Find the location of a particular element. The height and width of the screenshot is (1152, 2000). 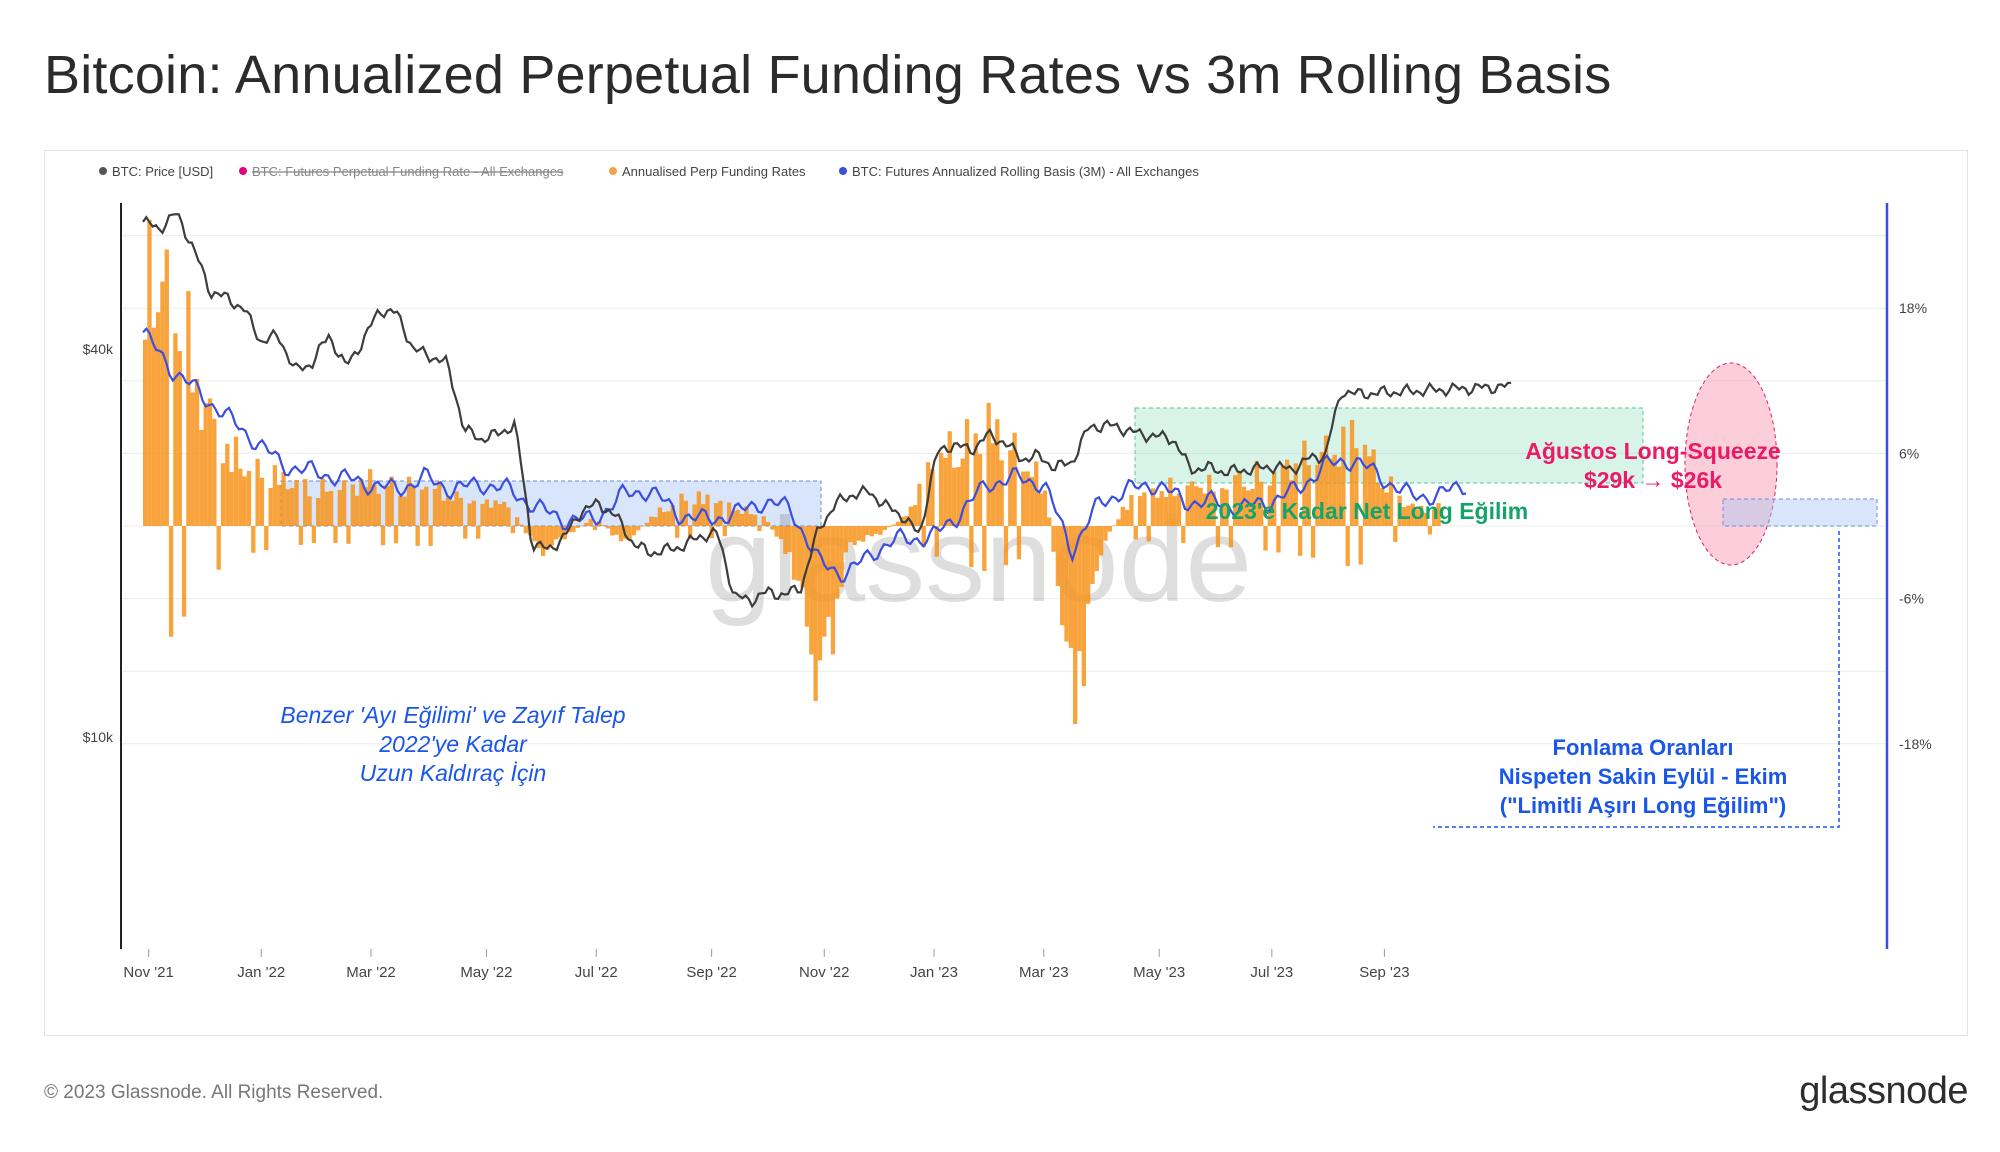

x-tick-label: Jan '23 is located at coordinates (934, 972).